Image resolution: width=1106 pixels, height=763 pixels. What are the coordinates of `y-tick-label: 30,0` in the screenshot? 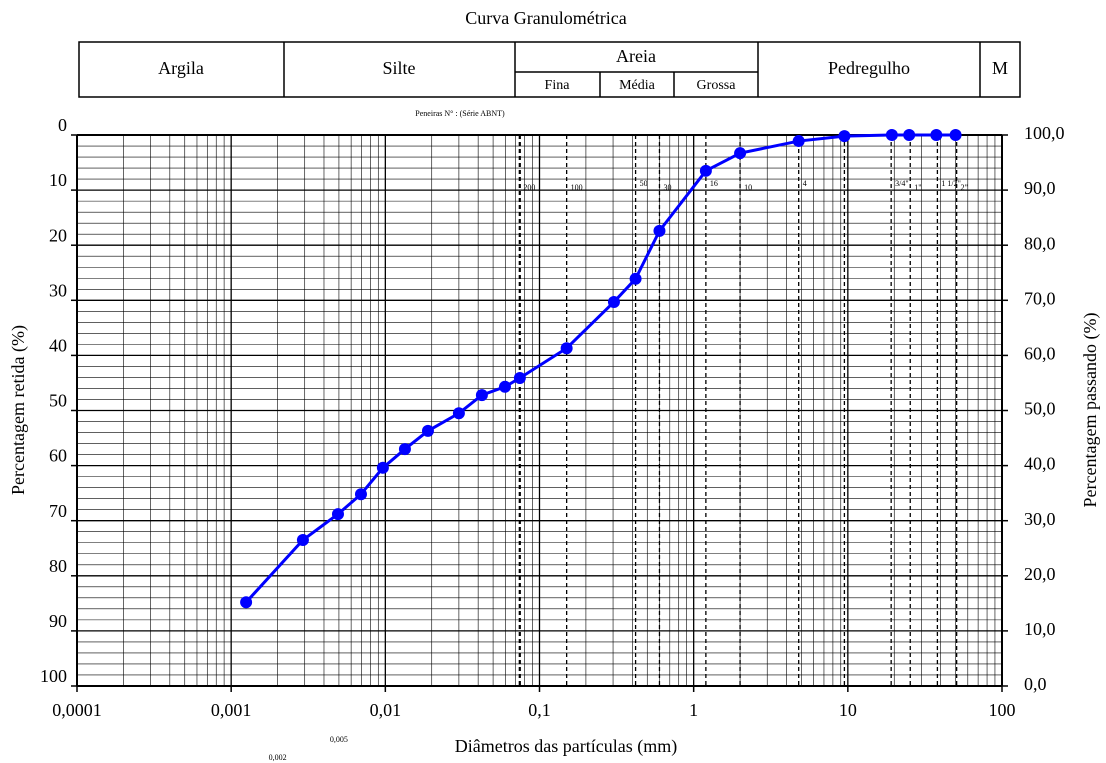 It's located at (1040, 519).